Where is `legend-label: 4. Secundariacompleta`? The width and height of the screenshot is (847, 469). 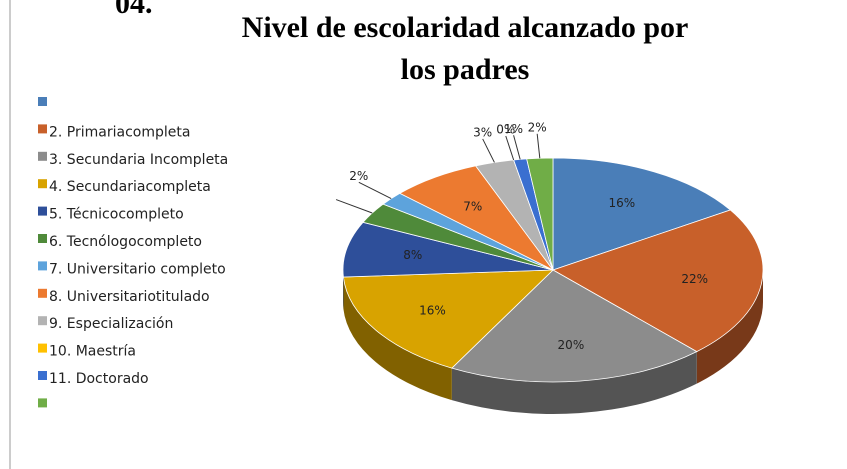
legend-label: 4. Secundariacompleta is located at coordinates (130, 187).